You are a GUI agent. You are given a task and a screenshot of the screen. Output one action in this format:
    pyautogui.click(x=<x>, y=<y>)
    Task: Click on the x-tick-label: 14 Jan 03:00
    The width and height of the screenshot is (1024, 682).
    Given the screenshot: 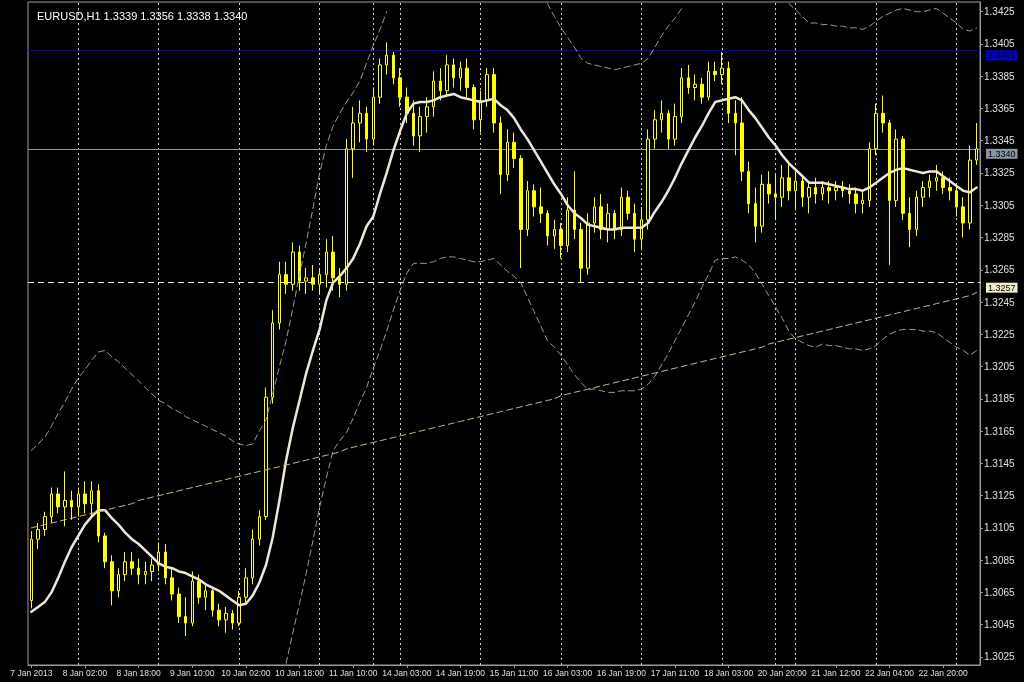 What is the action you would take?
    pyautogui.click(x=407, y=672)
    